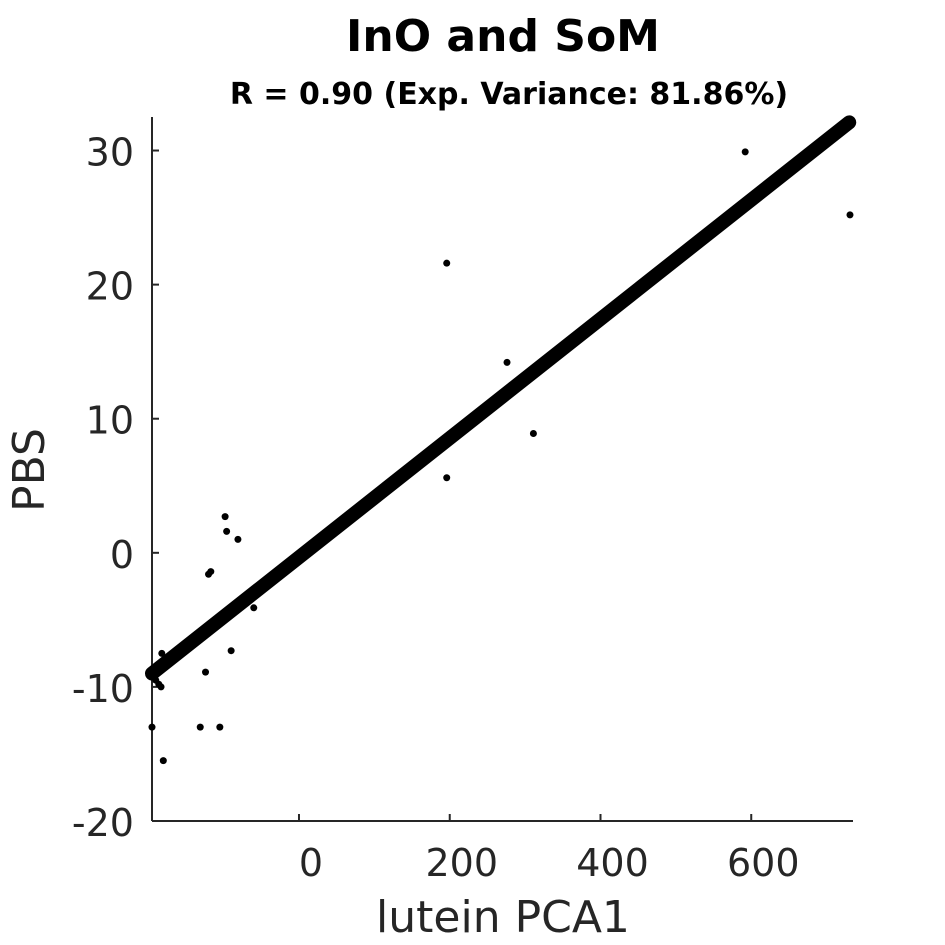 The width and height of the screenshot is (945, 945). Describe the element at coordinates (103, 823) in the screenshot. I see `y-tick-label: -20` at that location.